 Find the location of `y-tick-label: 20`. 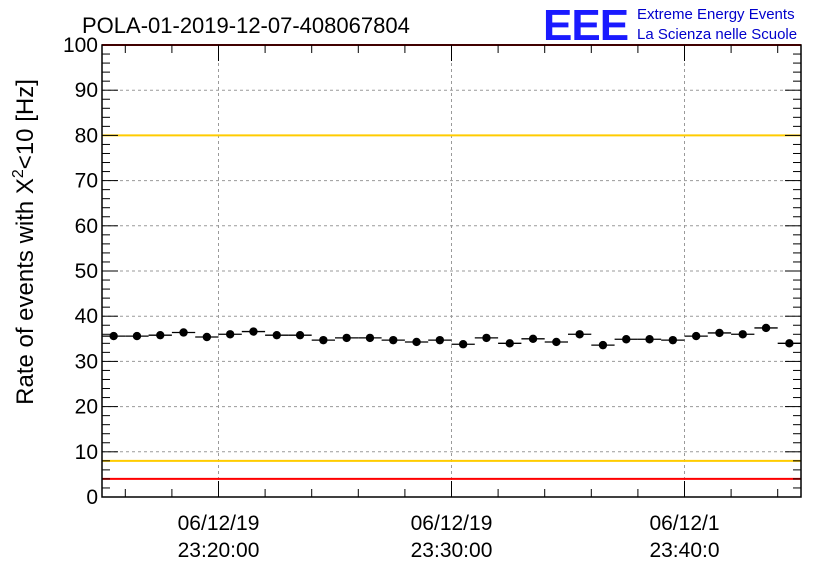

y-tick-label: 20 is located at coordinates (86, 407).